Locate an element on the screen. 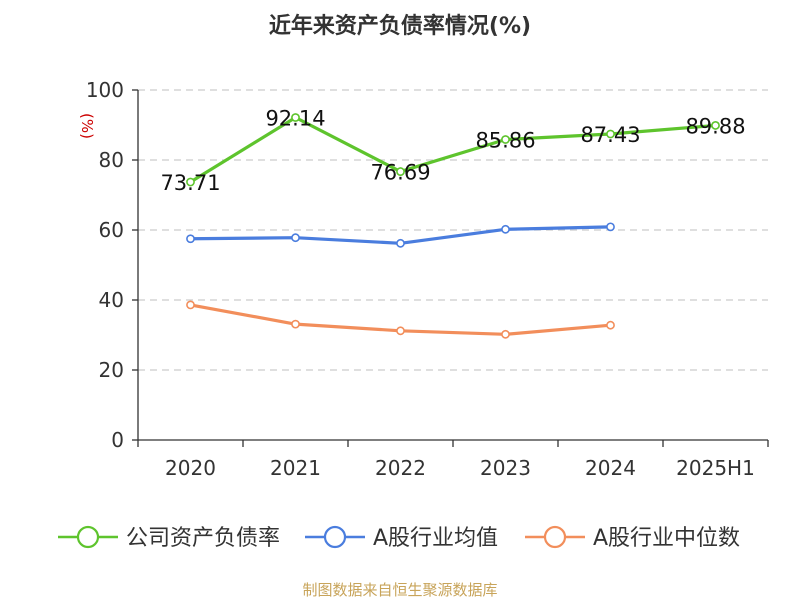  legend-label: A股行业均值 is located at coordinates (435, 538).